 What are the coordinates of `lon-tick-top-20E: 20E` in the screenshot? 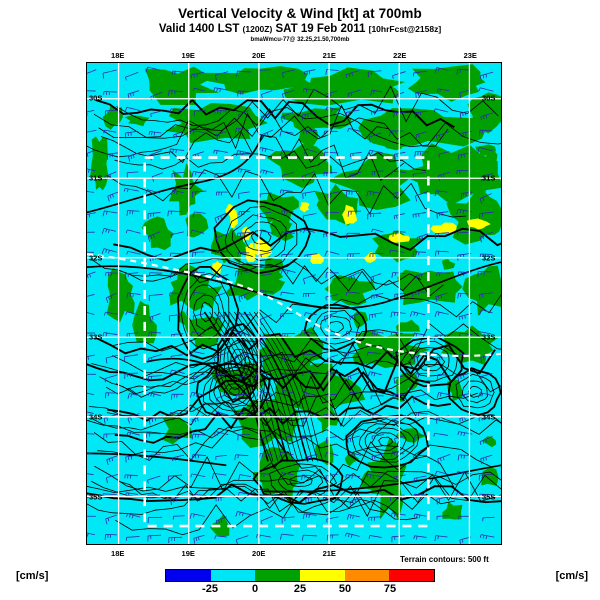 It's located at (259, 55).